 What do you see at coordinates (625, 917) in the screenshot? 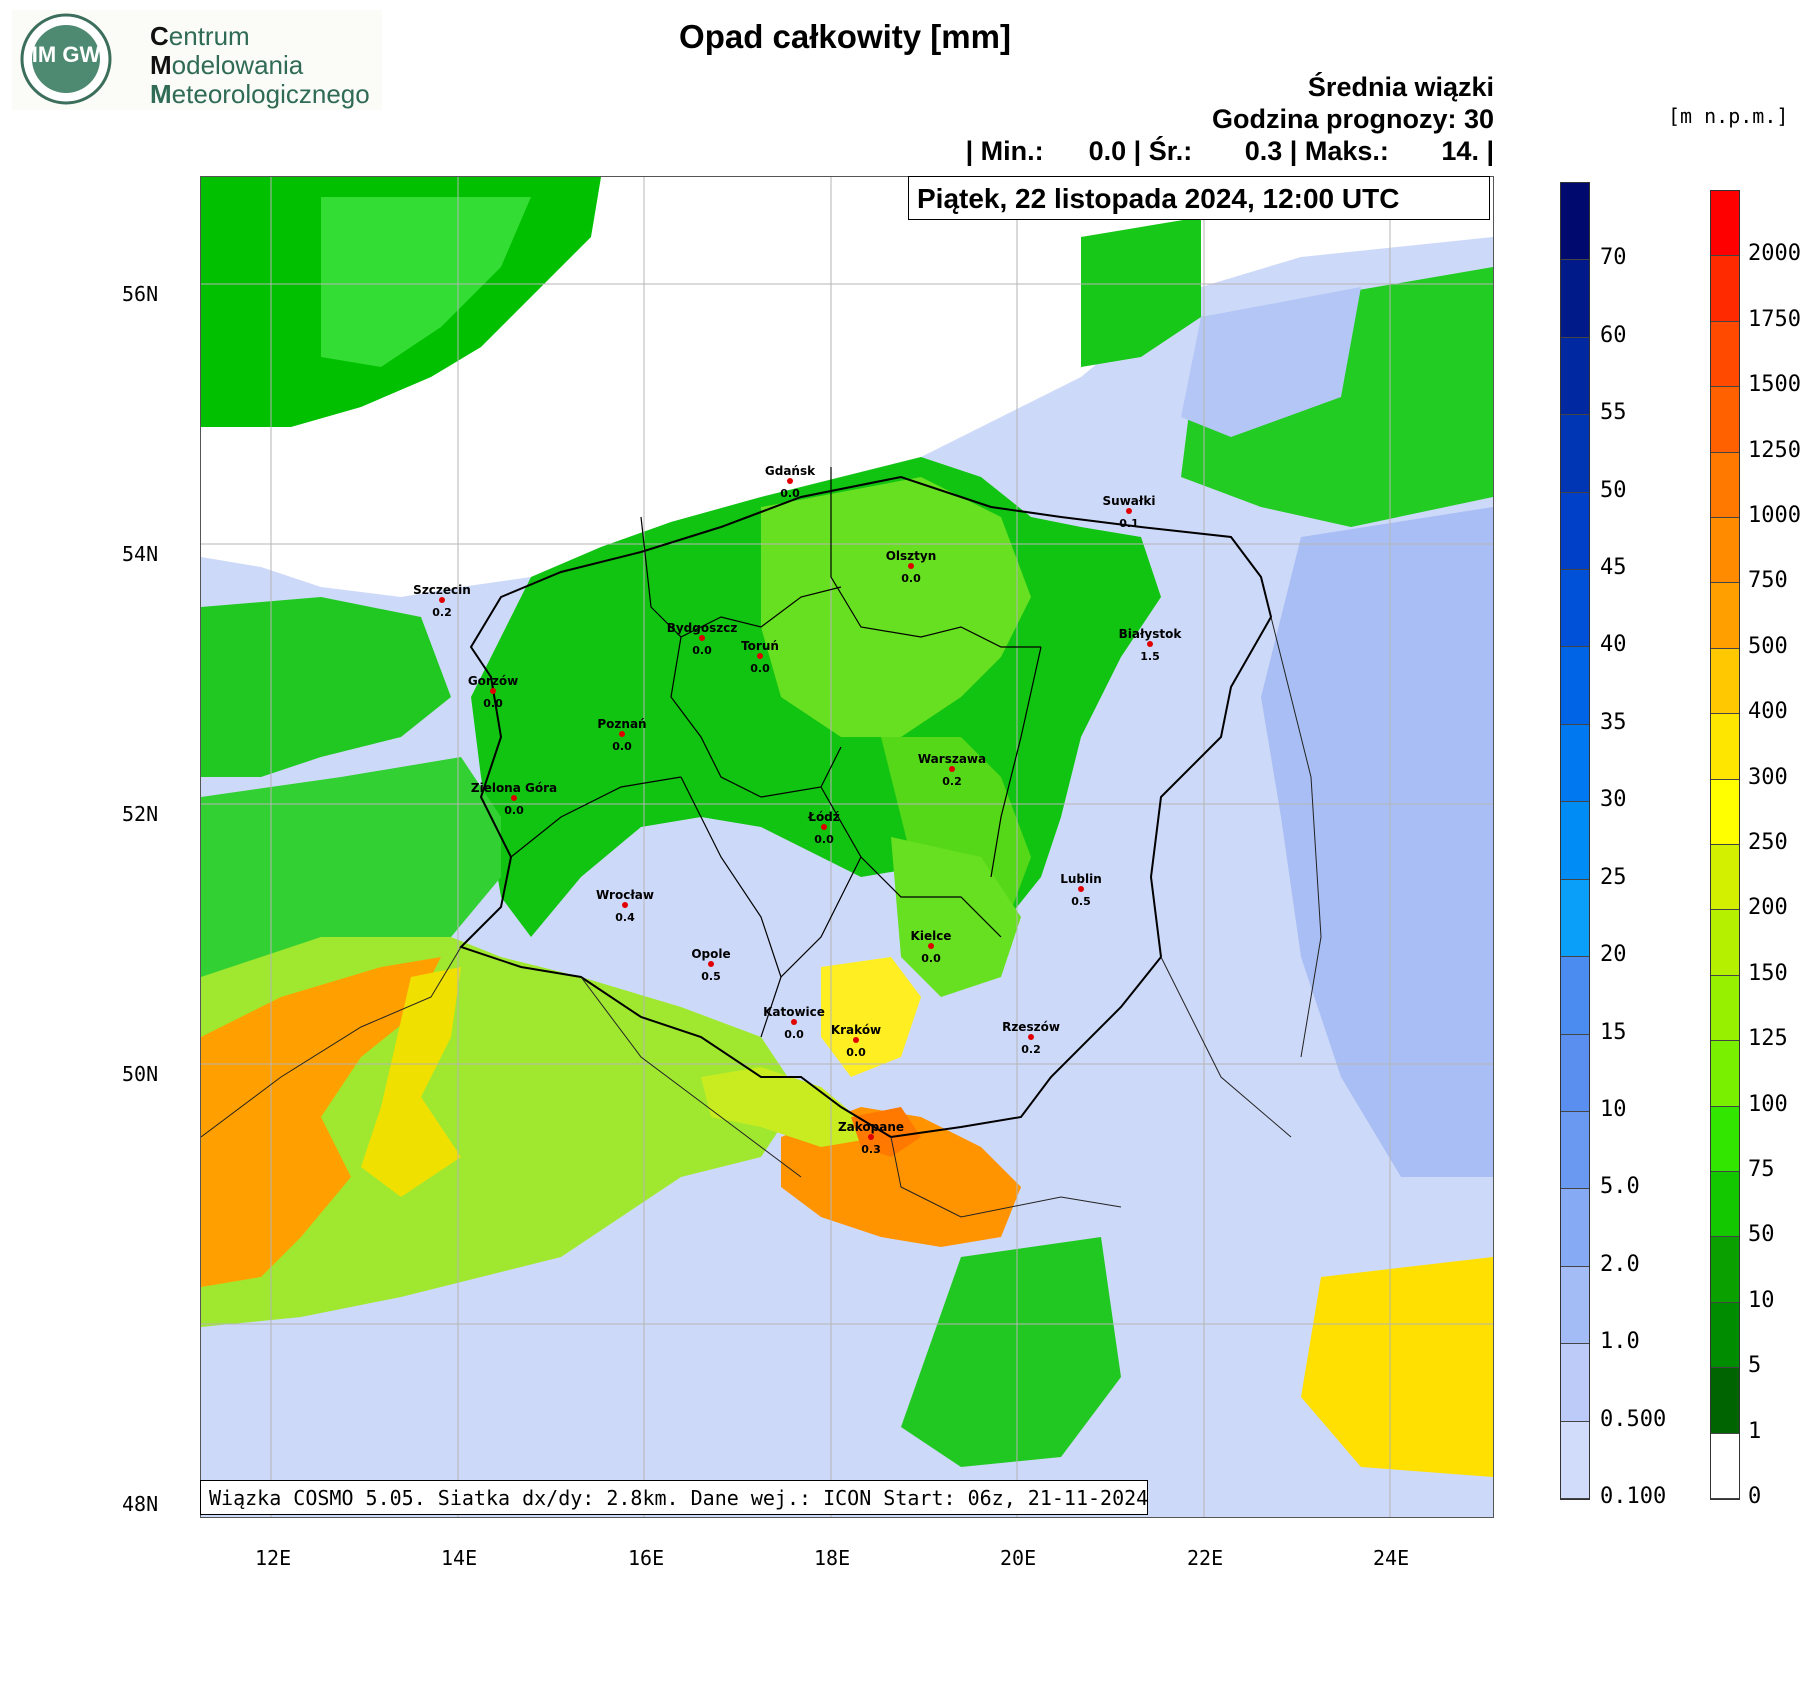
I see `city-precip-value: 0.4` at bounding box center [625, 917].